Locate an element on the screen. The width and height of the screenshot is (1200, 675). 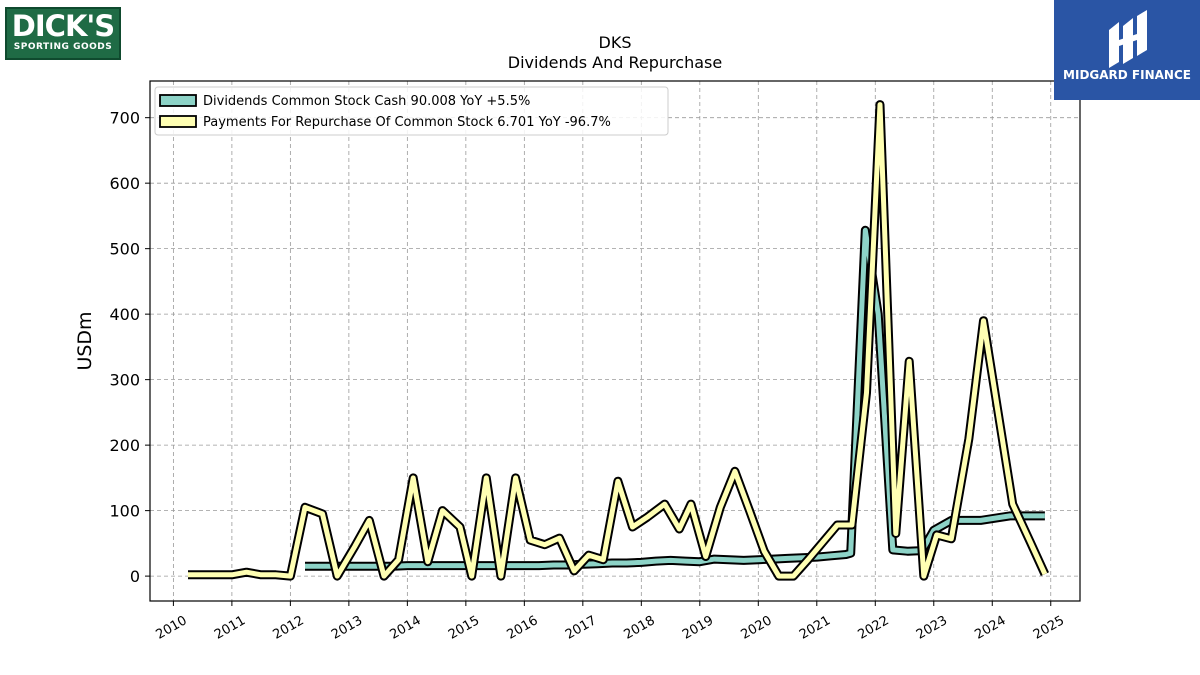
dicks-sporting-goods-logo: DICK'S SPORTING GOODS is located at coordinates (63, 33).